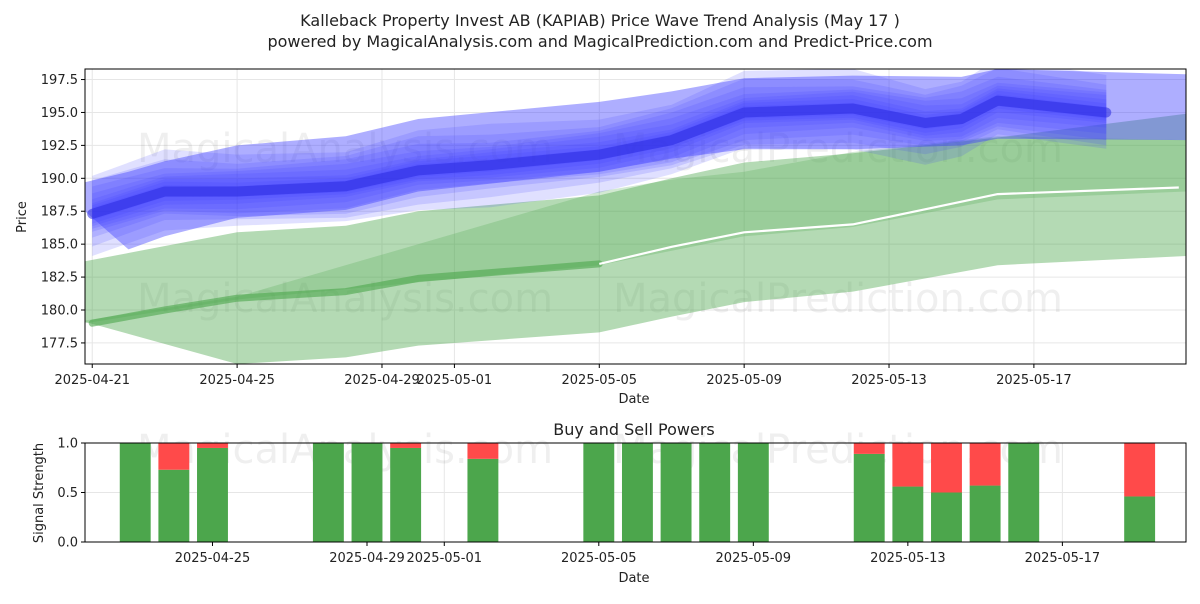 The image size is (1200, 604). I want to click on x-tick-label: 2025-05-05, so click(600, 380).